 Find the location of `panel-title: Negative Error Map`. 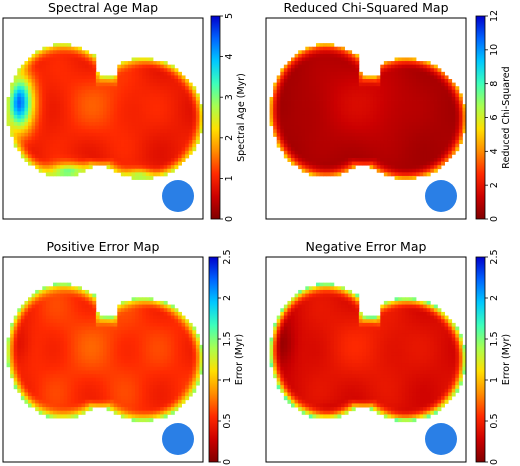

panel-title: Negative Error Map is located at coordinates (366, 246).